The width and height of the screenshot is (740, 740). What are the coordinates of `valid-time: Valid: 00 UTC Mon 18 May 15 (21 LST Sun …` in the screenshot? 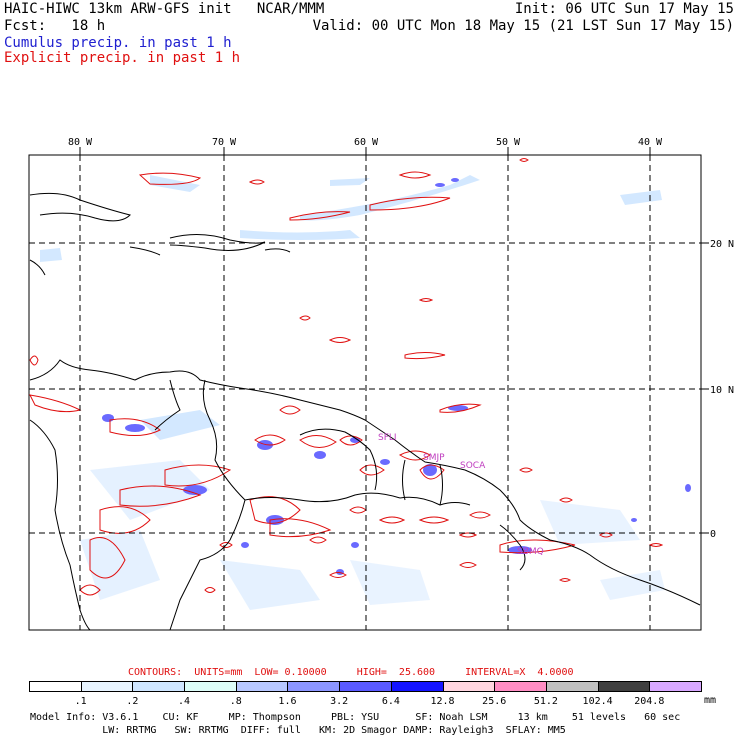 It's located at (523, 26).